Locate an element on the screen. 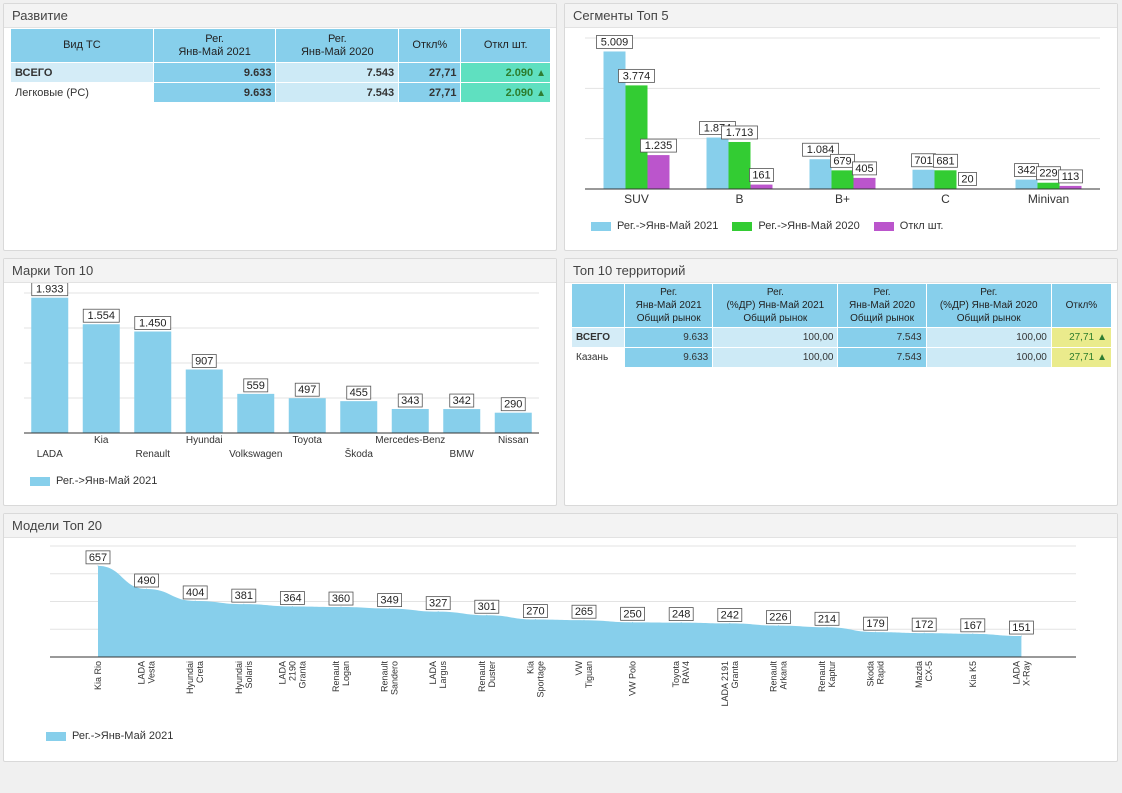  x-tick-label: MazdaCX-5 is located at coordinates (924, 674).